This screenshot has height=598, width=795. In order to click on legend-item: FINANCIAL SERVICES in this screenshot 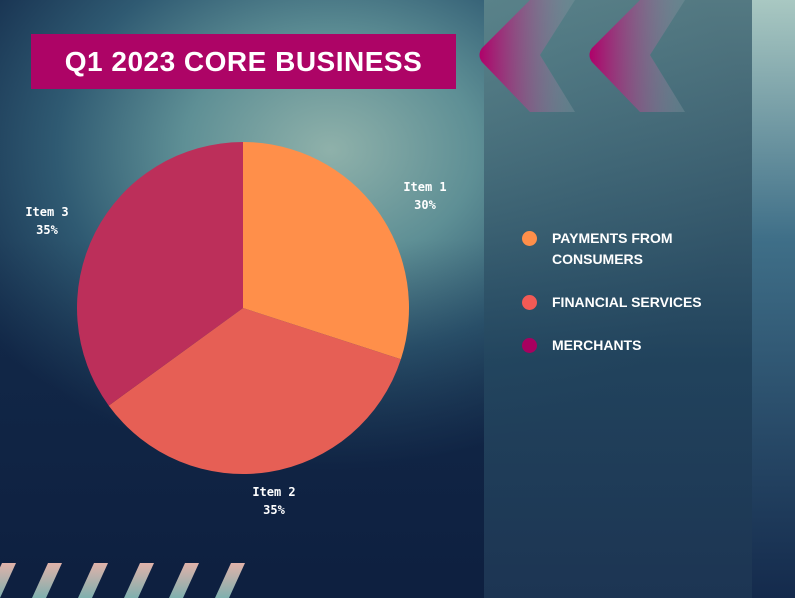, I will do `click(612, 302)`.